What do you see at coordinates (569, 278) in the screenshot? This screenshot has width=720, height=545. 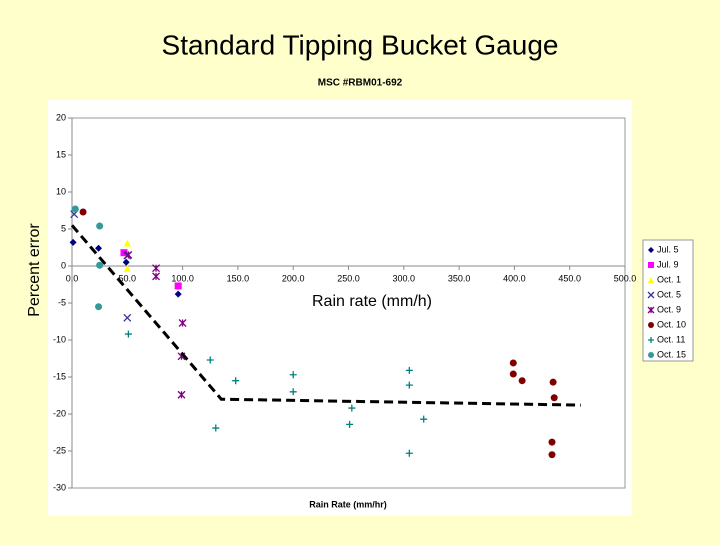 I see `x-tick-label: 450.0` at bounding box center [569, 278].